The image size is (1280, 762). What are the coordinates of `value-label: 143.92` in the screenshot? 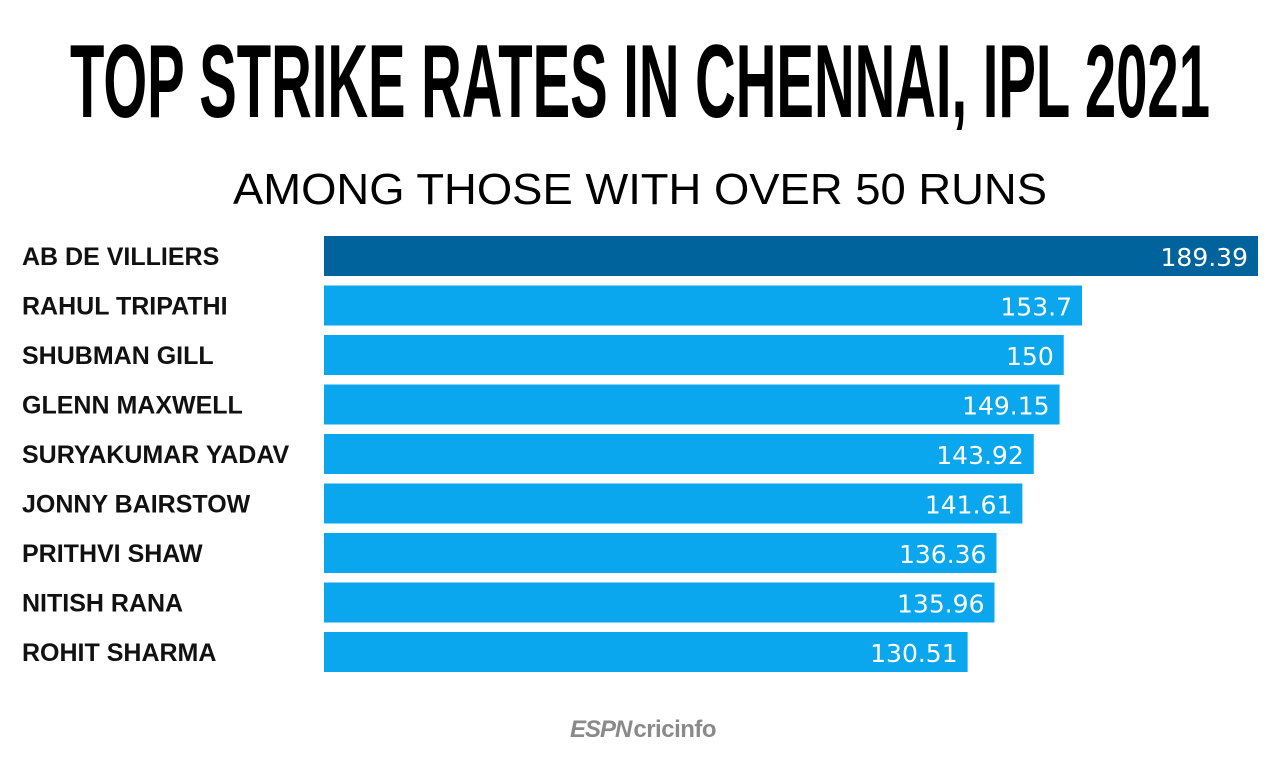 It's located at (979, 455).